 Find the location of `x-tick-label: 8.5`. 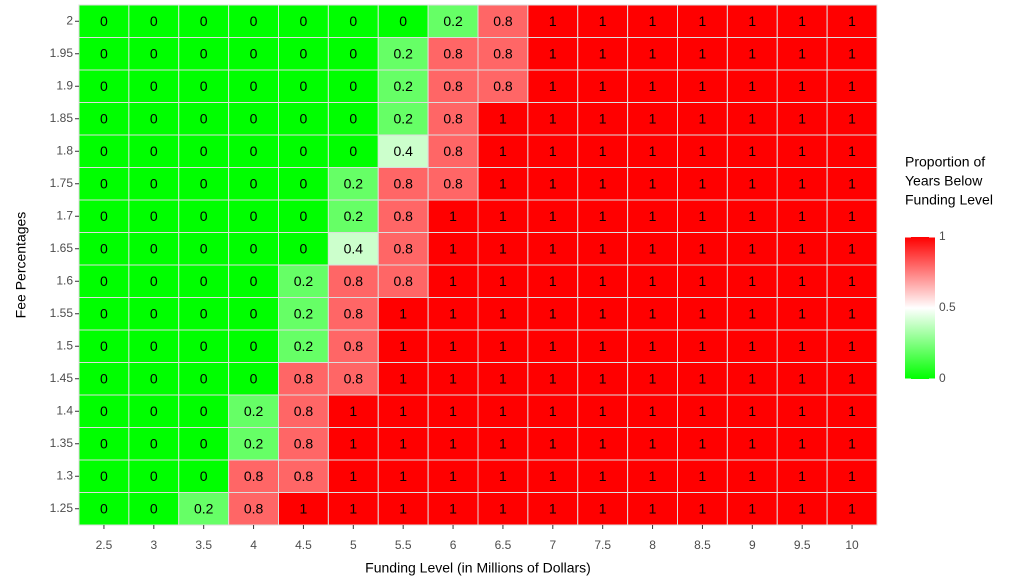

x-tick-label: 8.5 is located at coordinates (702, 545).